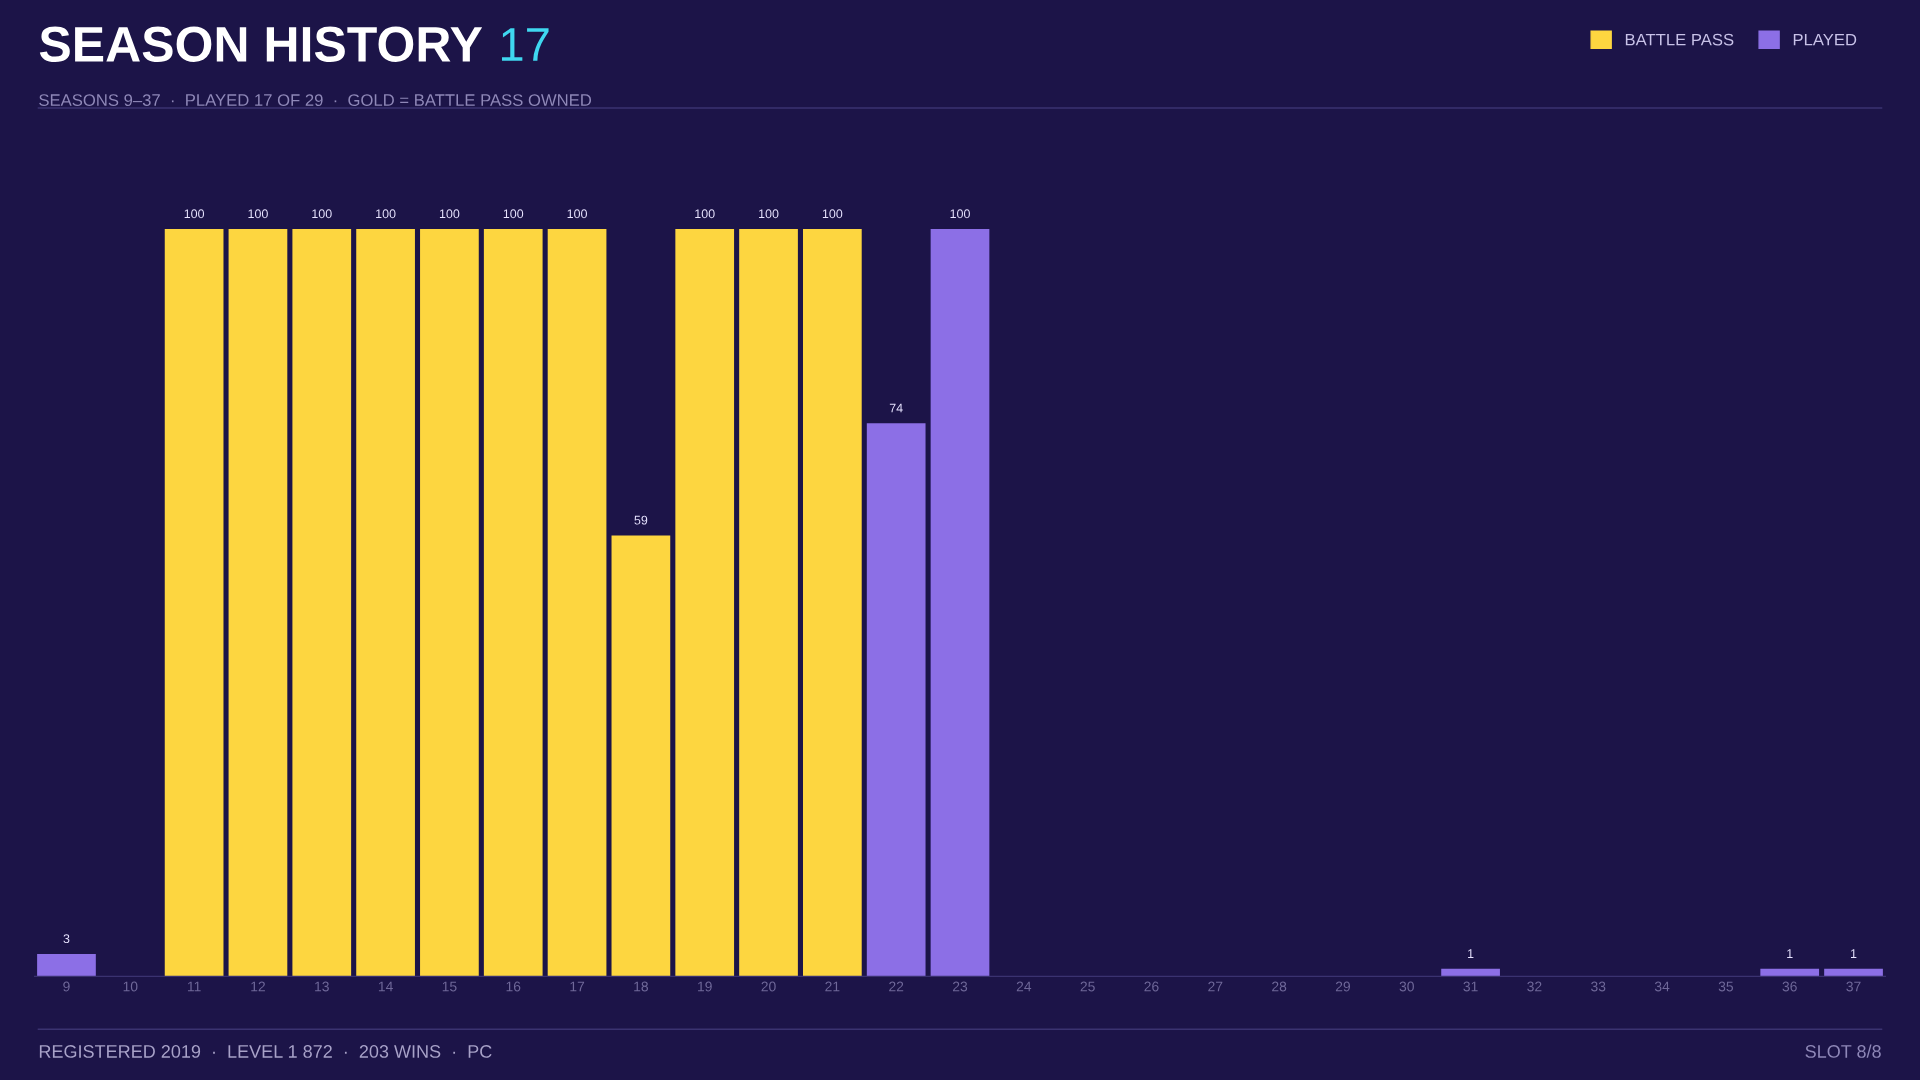 This screenshot has height=1080, width=1920. I want to click on x-tick-label: 17, so click(577, 986).